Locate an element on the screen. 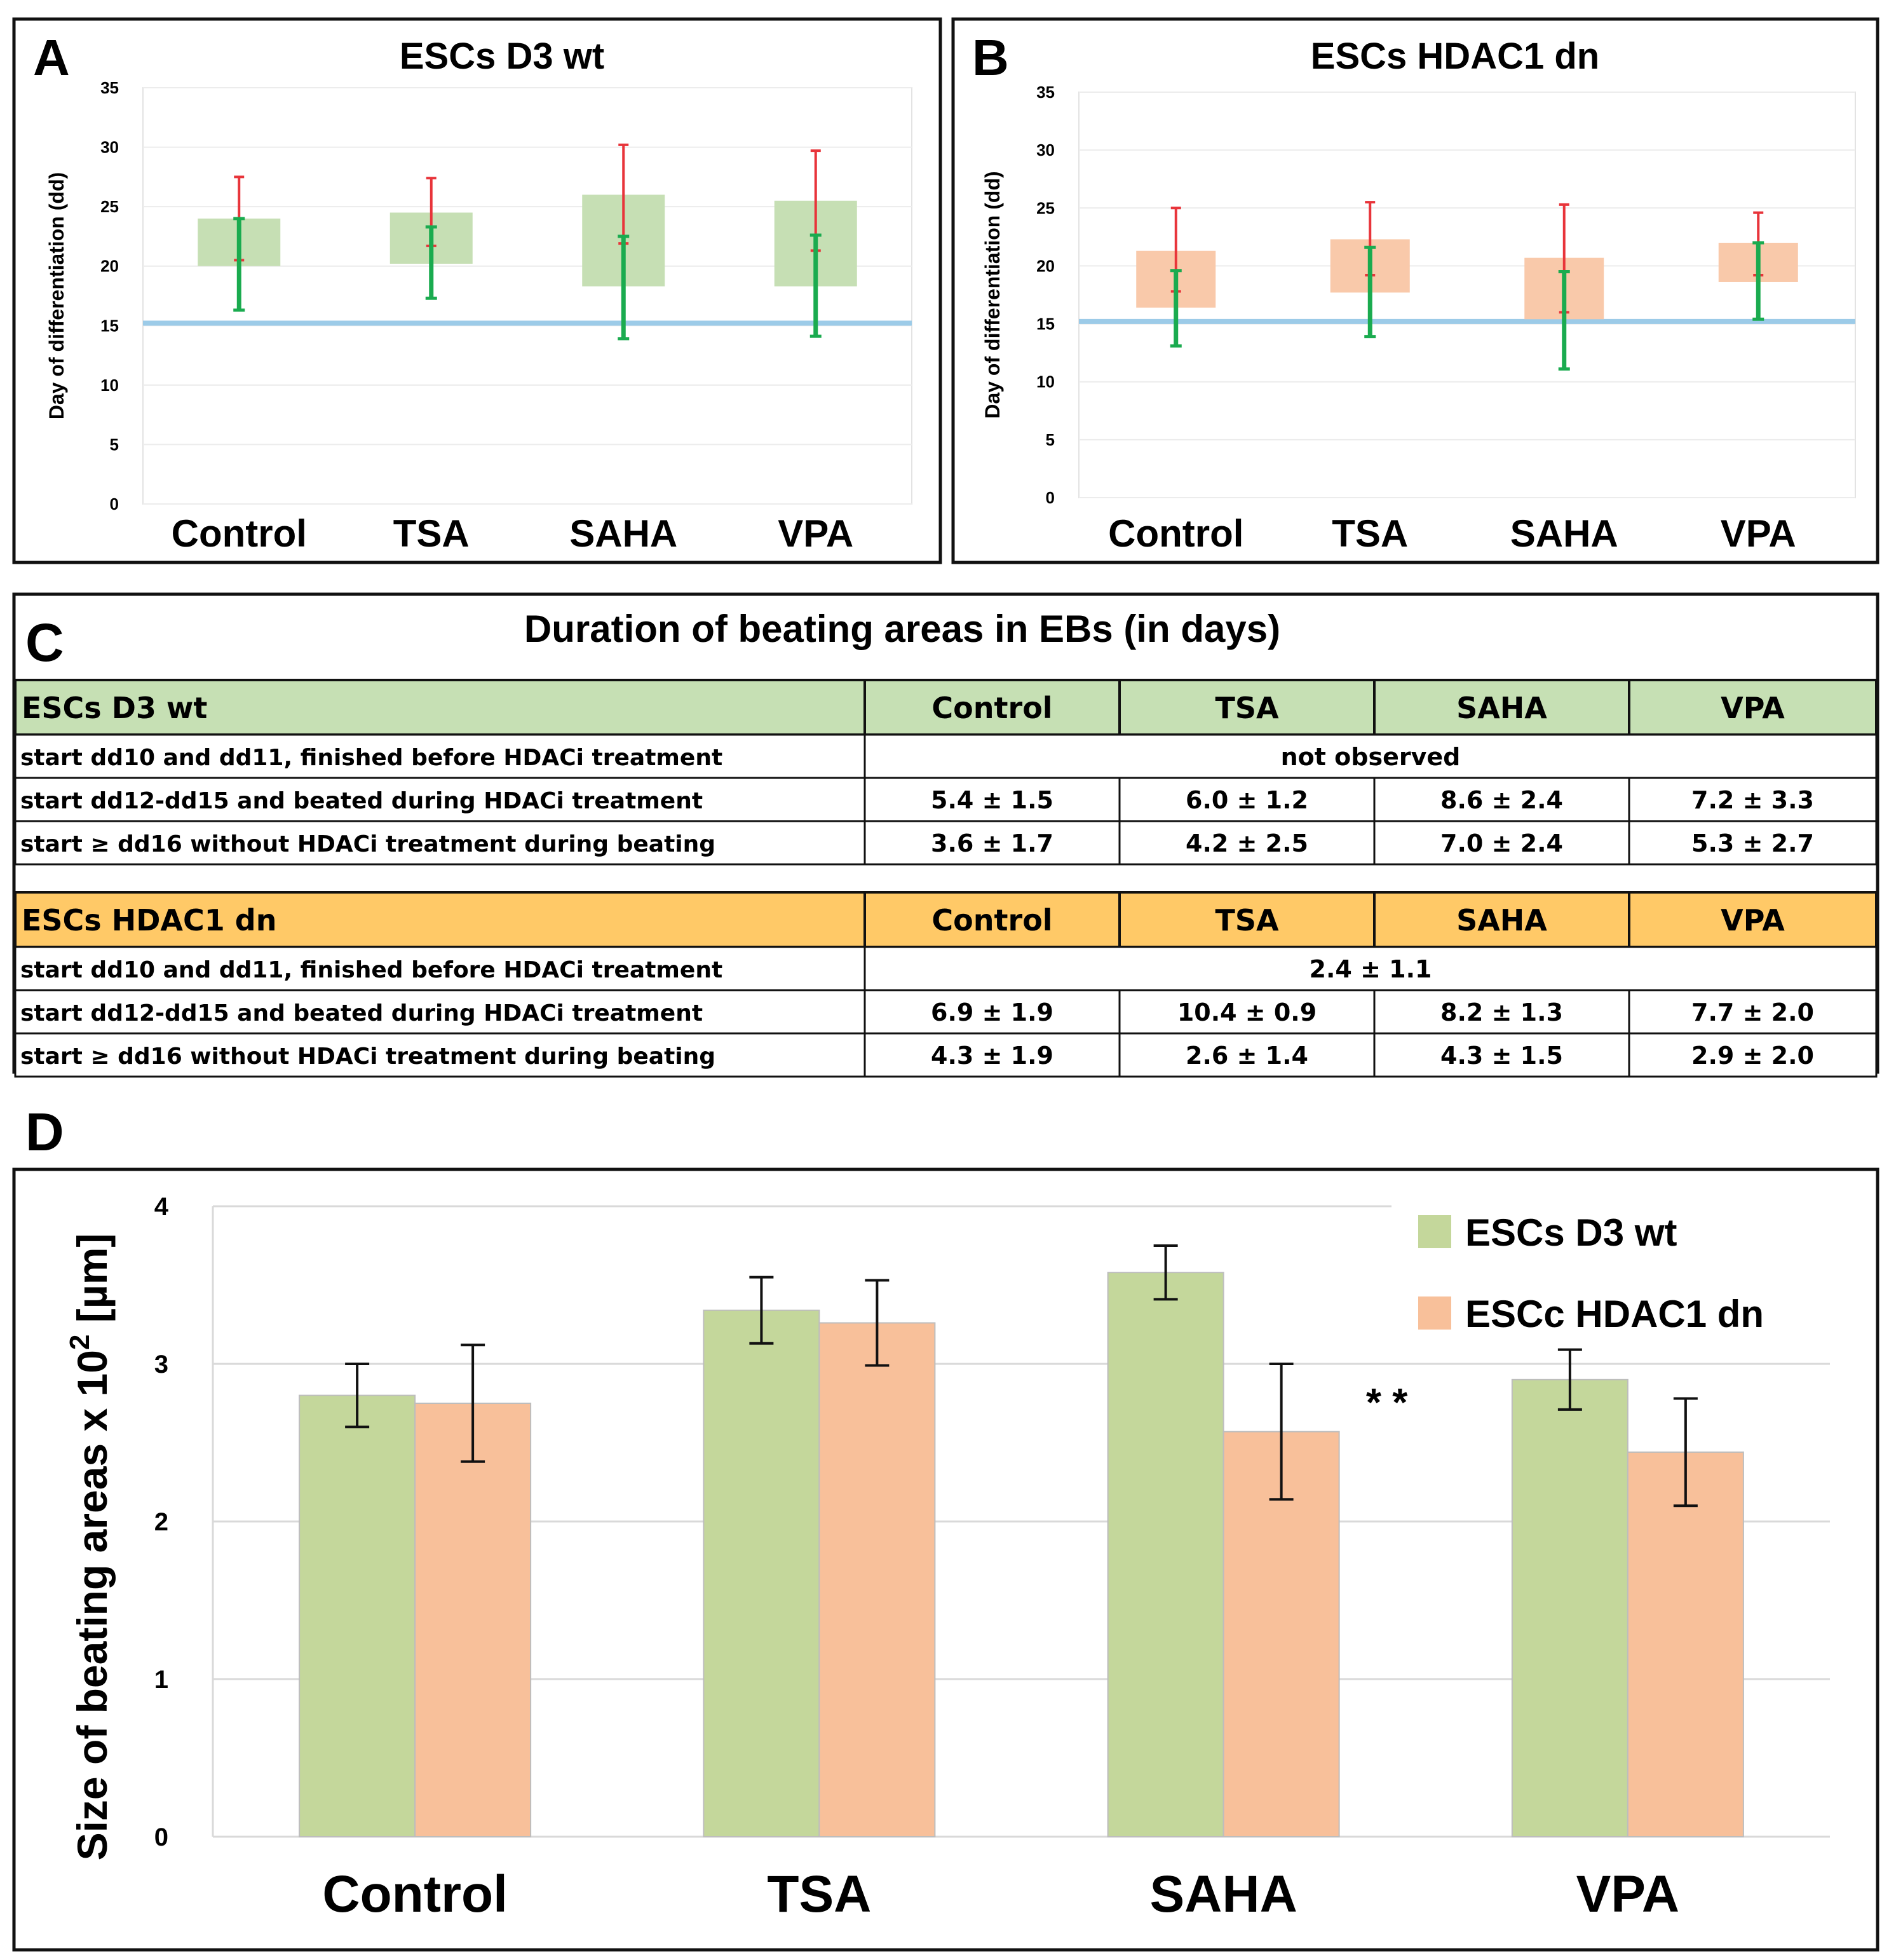 The width and height of the screenshot is (1889, 1960). panel-a-frame is located at coordinates (477, 290).